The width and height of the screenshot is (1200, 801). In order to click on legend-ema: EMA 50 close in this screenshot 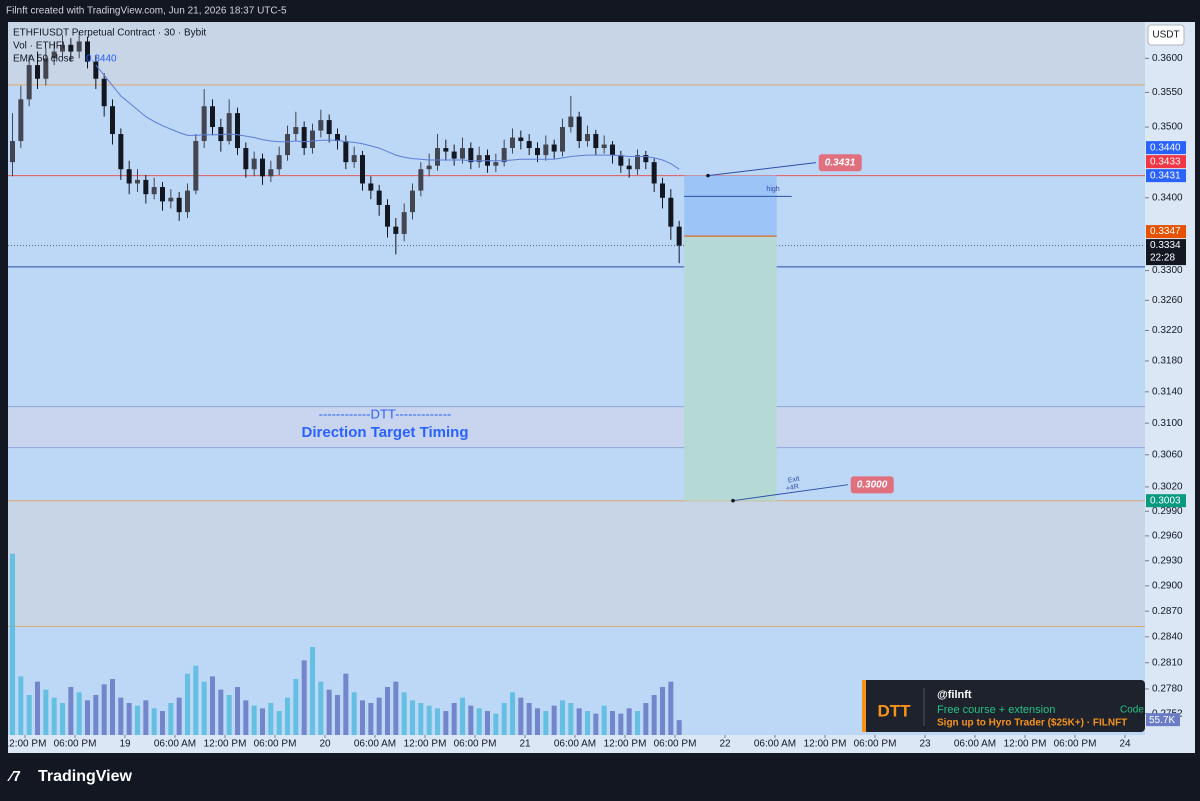, I will do `click(44, 59)`.